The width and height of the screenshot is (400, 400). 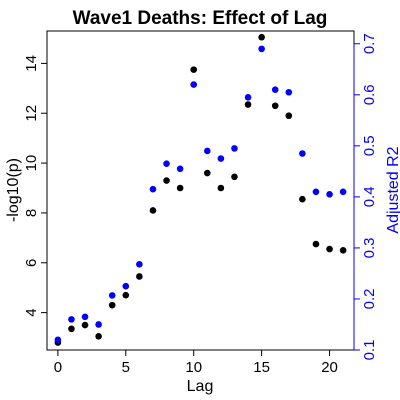 I want to click on x-tick-label: 0, so click(x=58, y=367).